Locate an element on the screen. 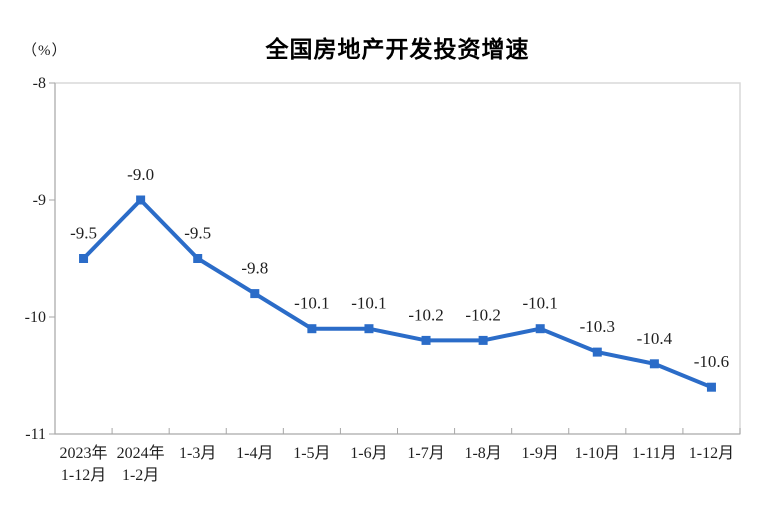 The height and width of the screenshot is (528, 763). x-axis-category-label: 1-7月 is located at coordinates (425, 453).